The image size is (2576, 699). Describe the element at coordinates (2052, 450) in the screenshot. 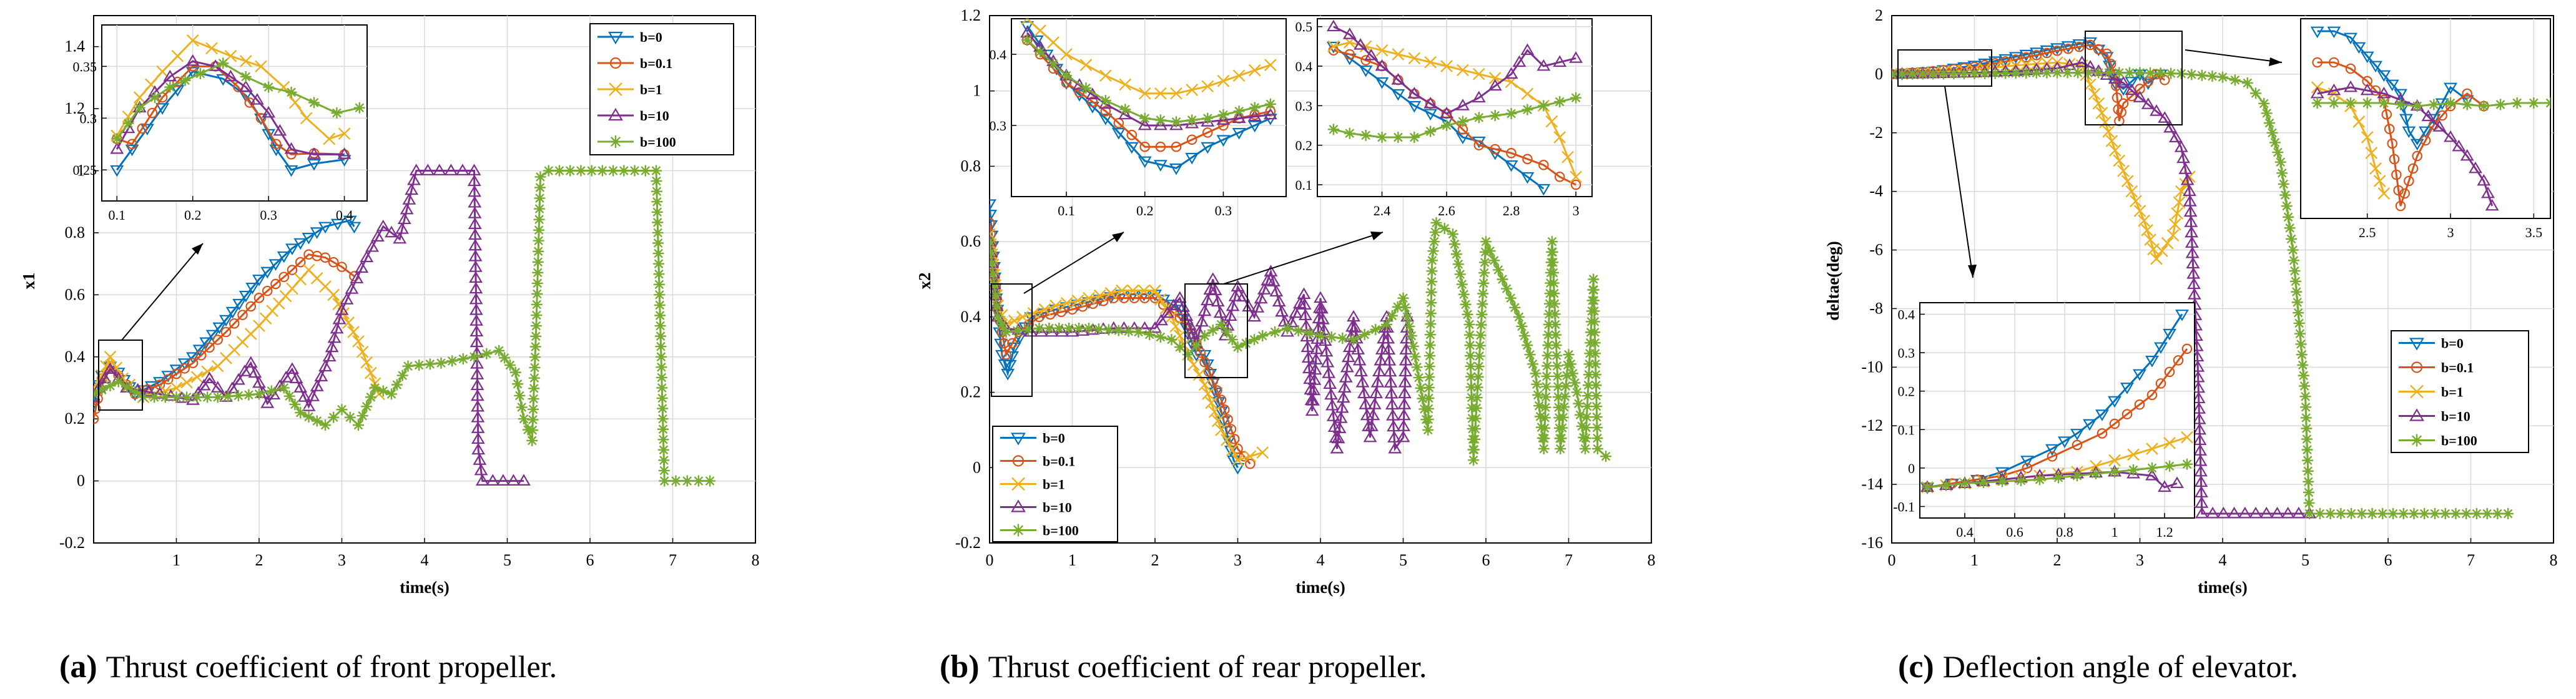

I see `panel-c-inset-bottom-point-b0` at that location.